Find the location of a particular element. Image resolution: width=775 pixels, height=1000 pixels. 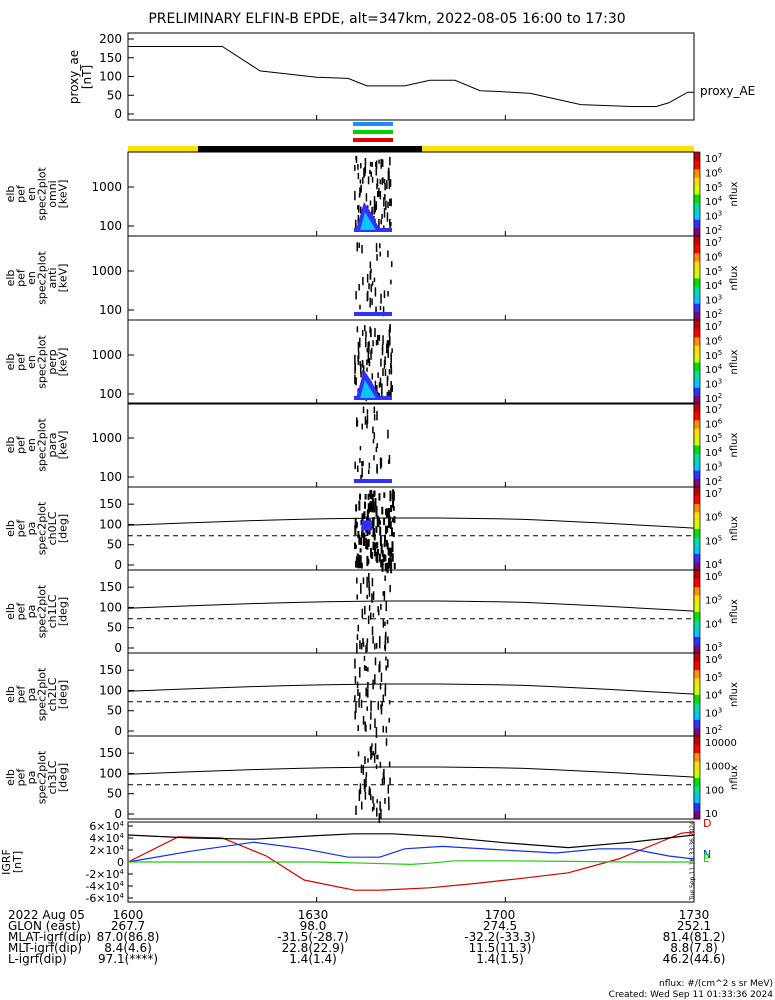

colorbar-pa-1: 106 105 104 103 nflux is located at coordinates (716, 611).